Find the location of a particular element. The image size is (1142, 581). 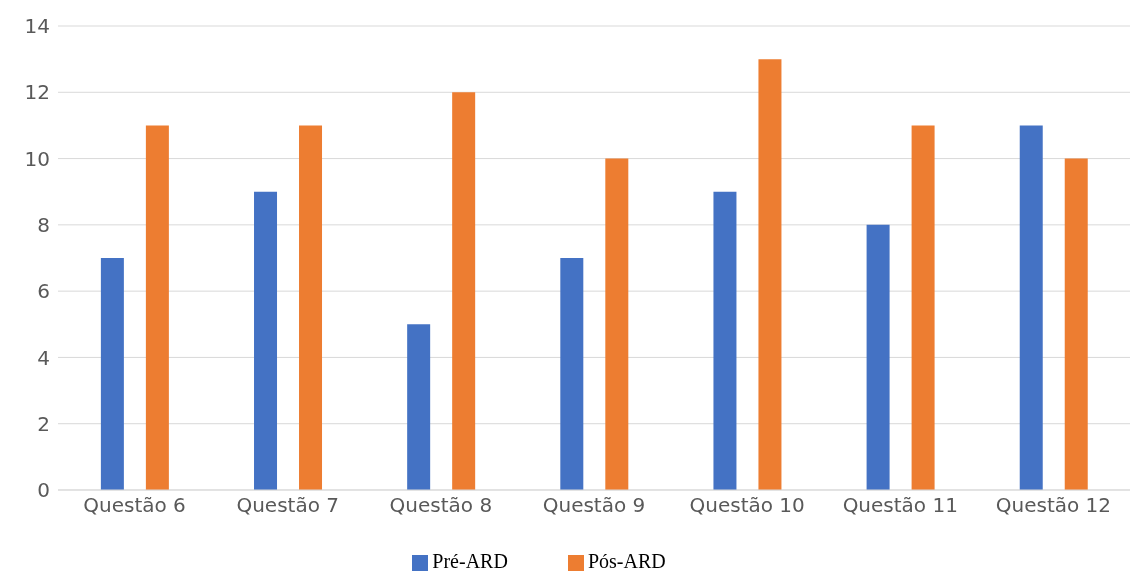

x-tick-label: Questão 10 is located at coordinates (747, 505).